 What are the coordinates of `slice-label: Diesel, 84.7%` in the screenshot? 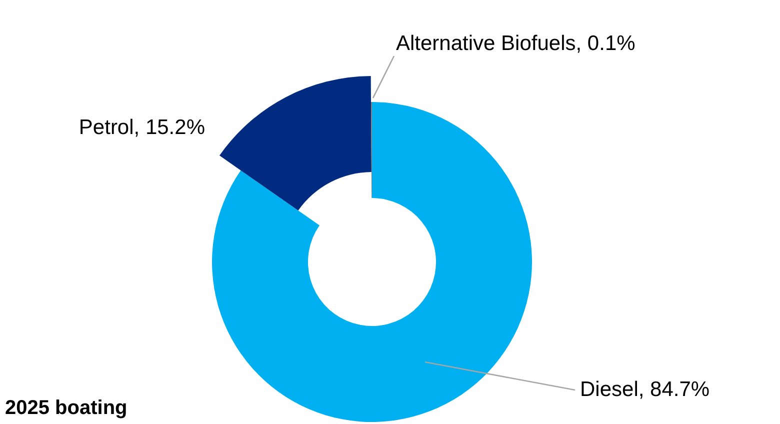 It's located at (645, 389).